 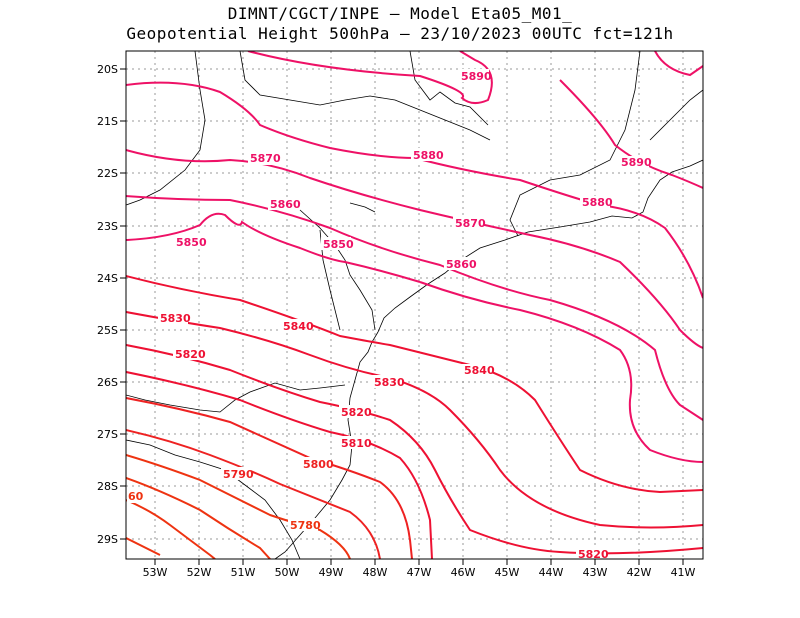 What do you see at coordinates (305, 525) in the screenshot?
I see `contour-label: 5780` at bounding box center [305, 525].